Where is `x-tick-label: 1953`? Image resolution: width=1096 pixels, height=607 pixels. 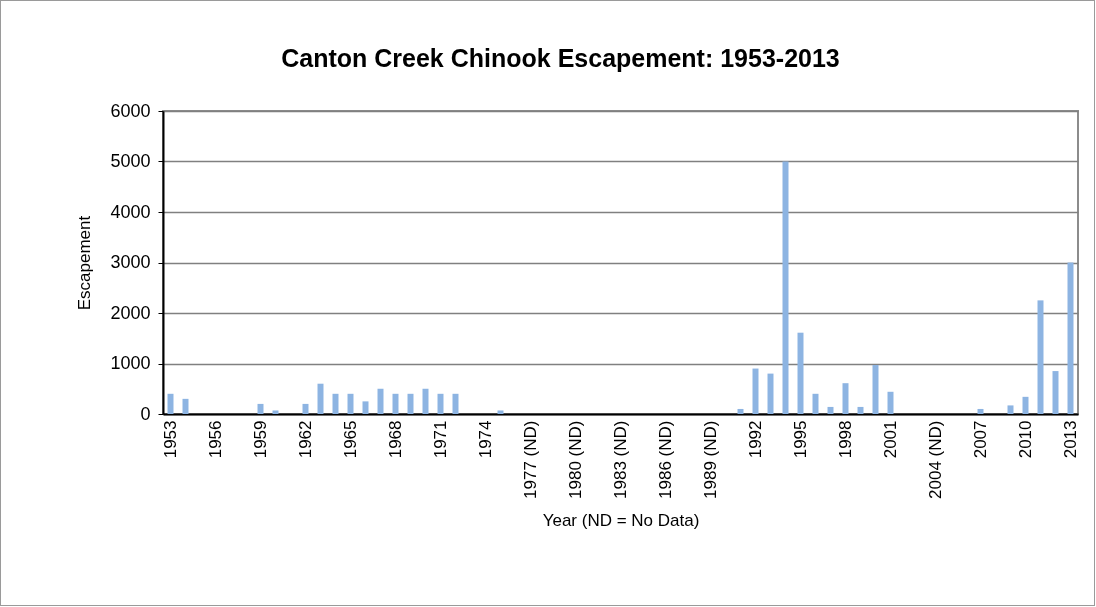 x-tick-label: 1953 is located at coordinates (170, 439).